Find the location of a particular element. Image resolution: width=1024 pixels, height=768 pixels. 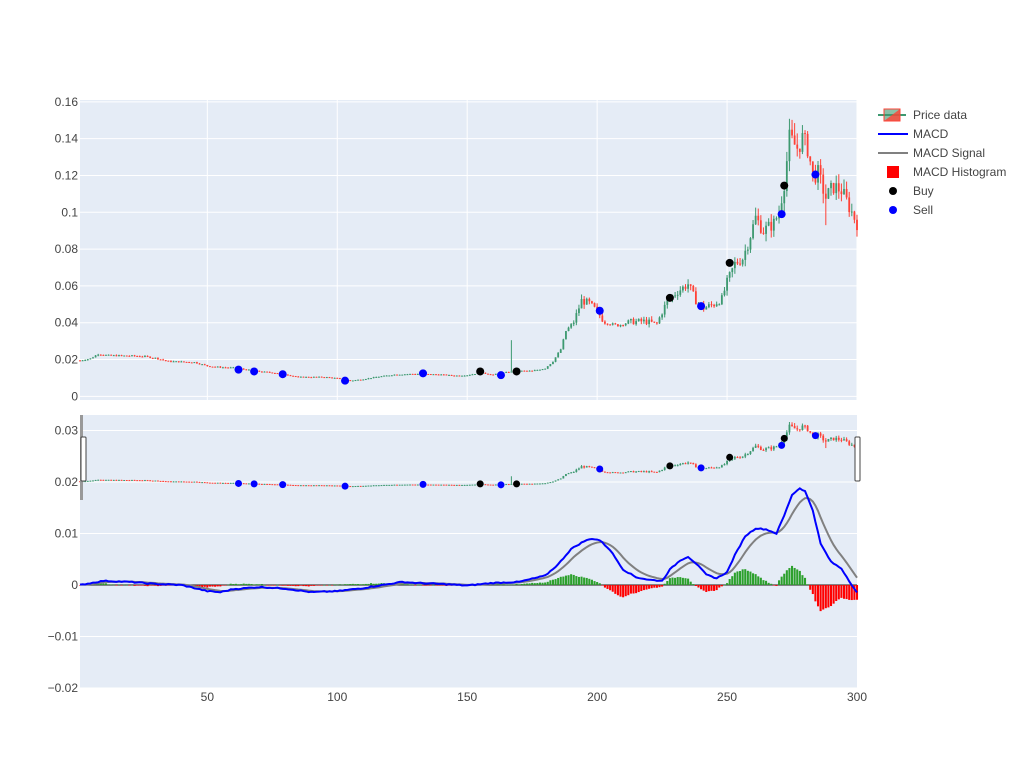

macd-lines is located at coordinates (468, 540).